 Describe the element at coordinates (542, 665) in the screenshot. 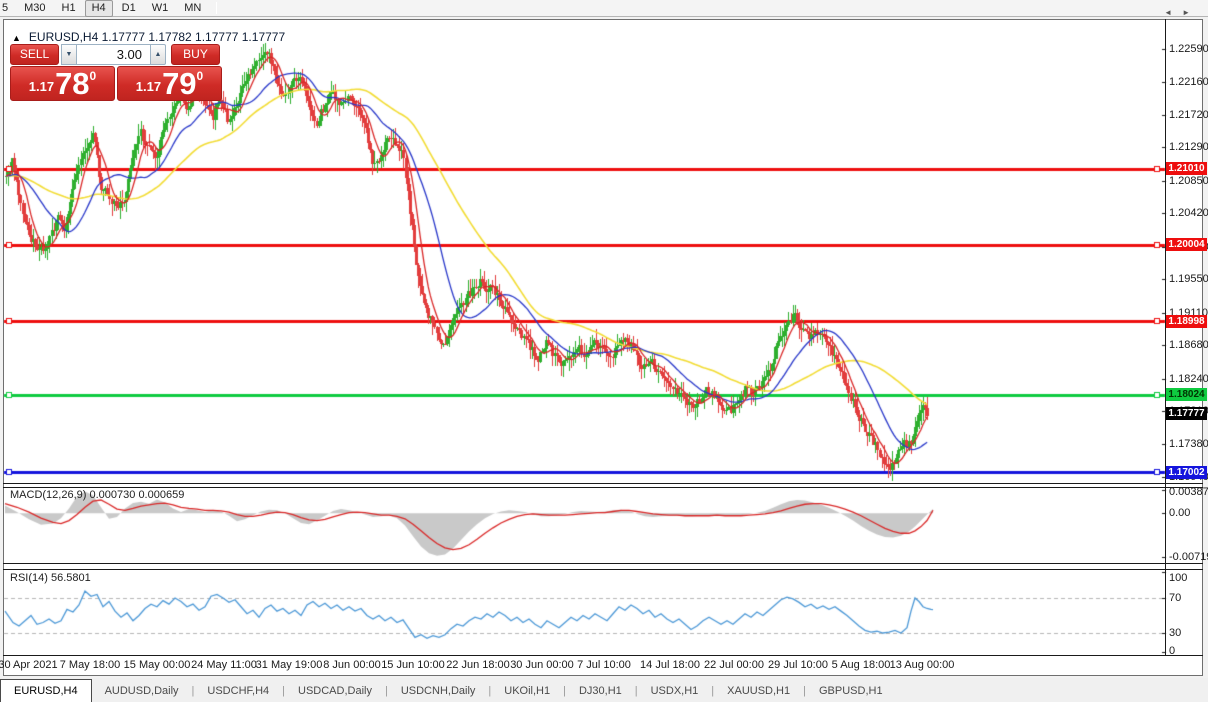

I see `time-axis-label: 30 Jun 00:00` at that location.